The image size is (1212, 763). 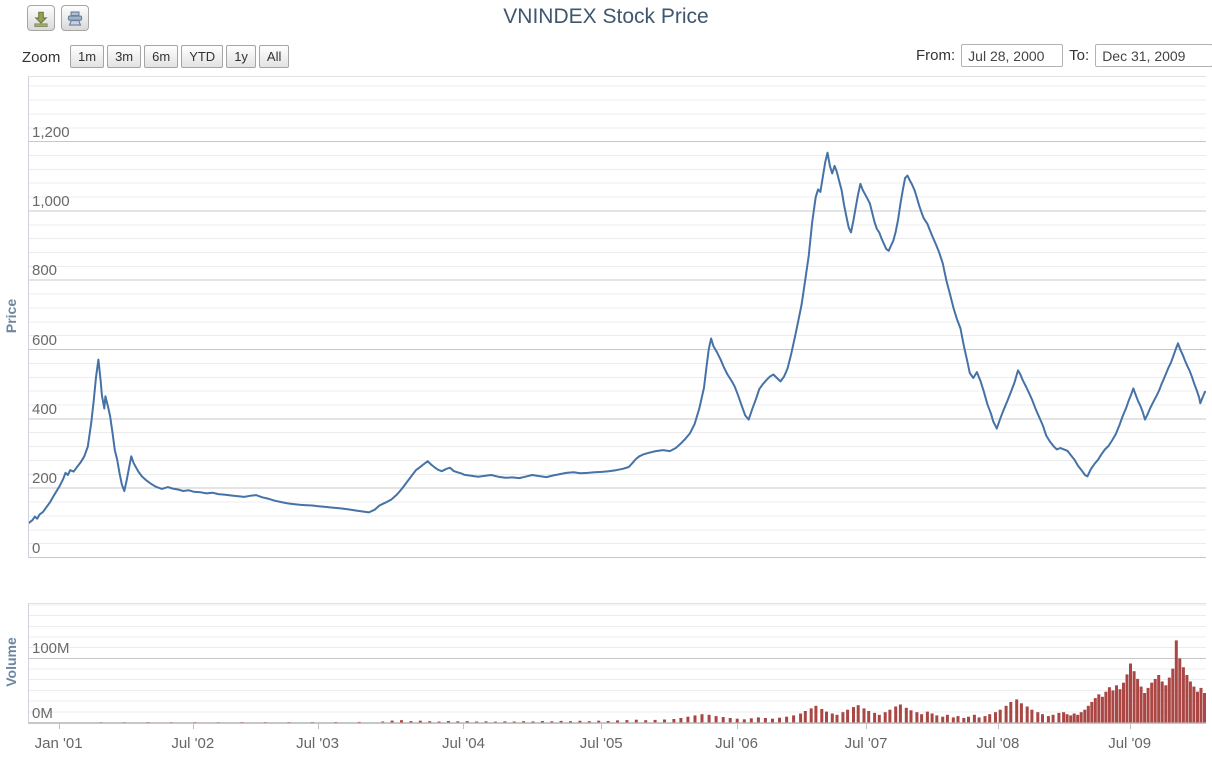 I want to click on VNINDEX price-ytick-label: 400, so click(x=45, y=409).